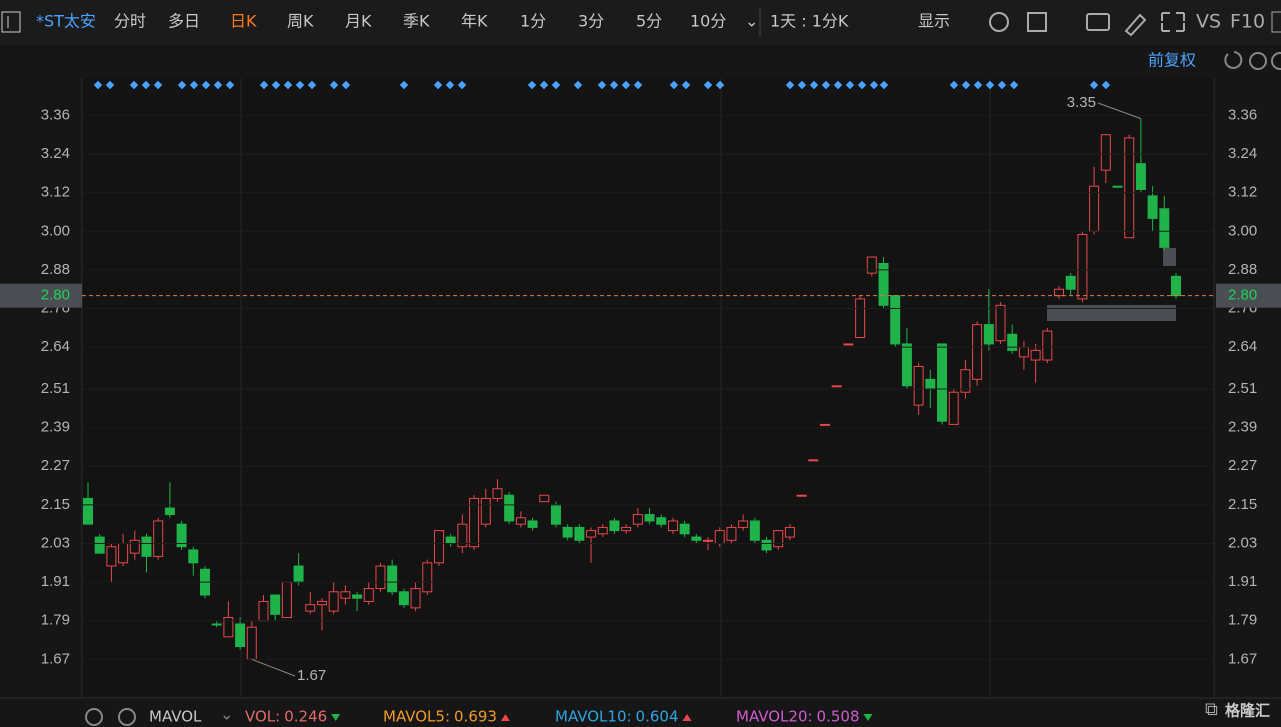  Describe the element at coordinates (1242, 192) in the screenshot. I see `y-tick-label-right: 3.12` at that location.